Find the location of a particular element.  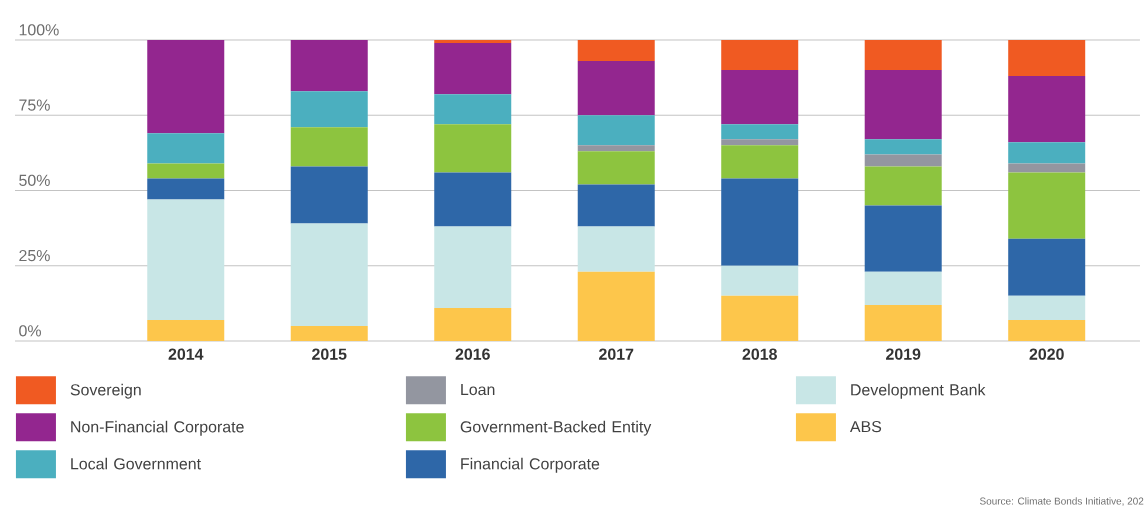

x-tick-label: 2014 is located at coordinates (186, 354).